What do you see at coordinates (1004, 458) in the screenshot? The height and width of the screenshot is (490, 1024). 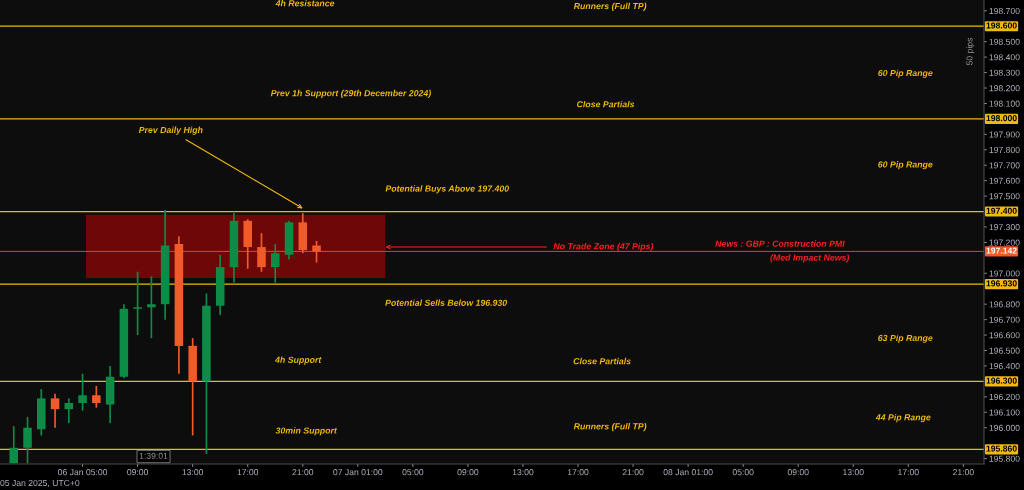 I see `y-tick-label: 195.800` at bounding box center [1004, 458].